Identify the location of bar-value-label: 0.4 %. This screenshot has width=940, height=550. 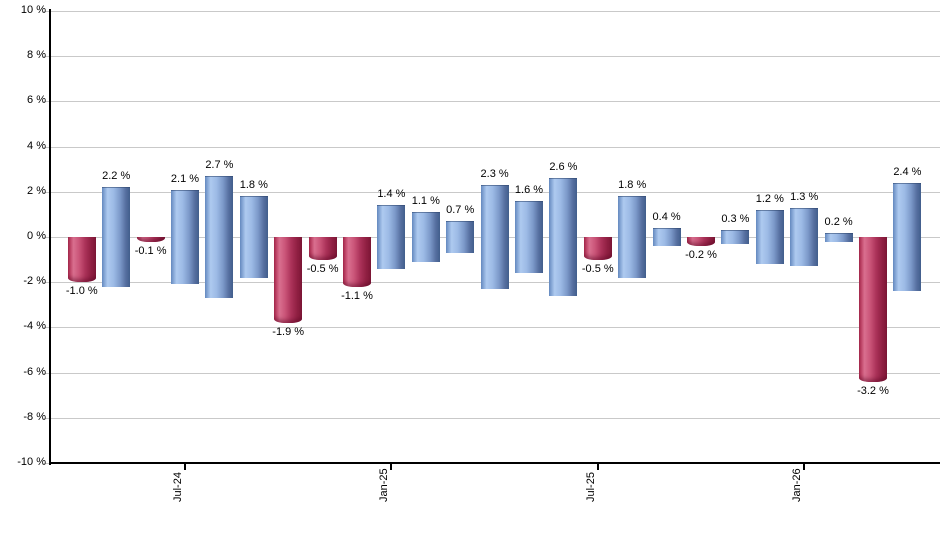
(666, 217).